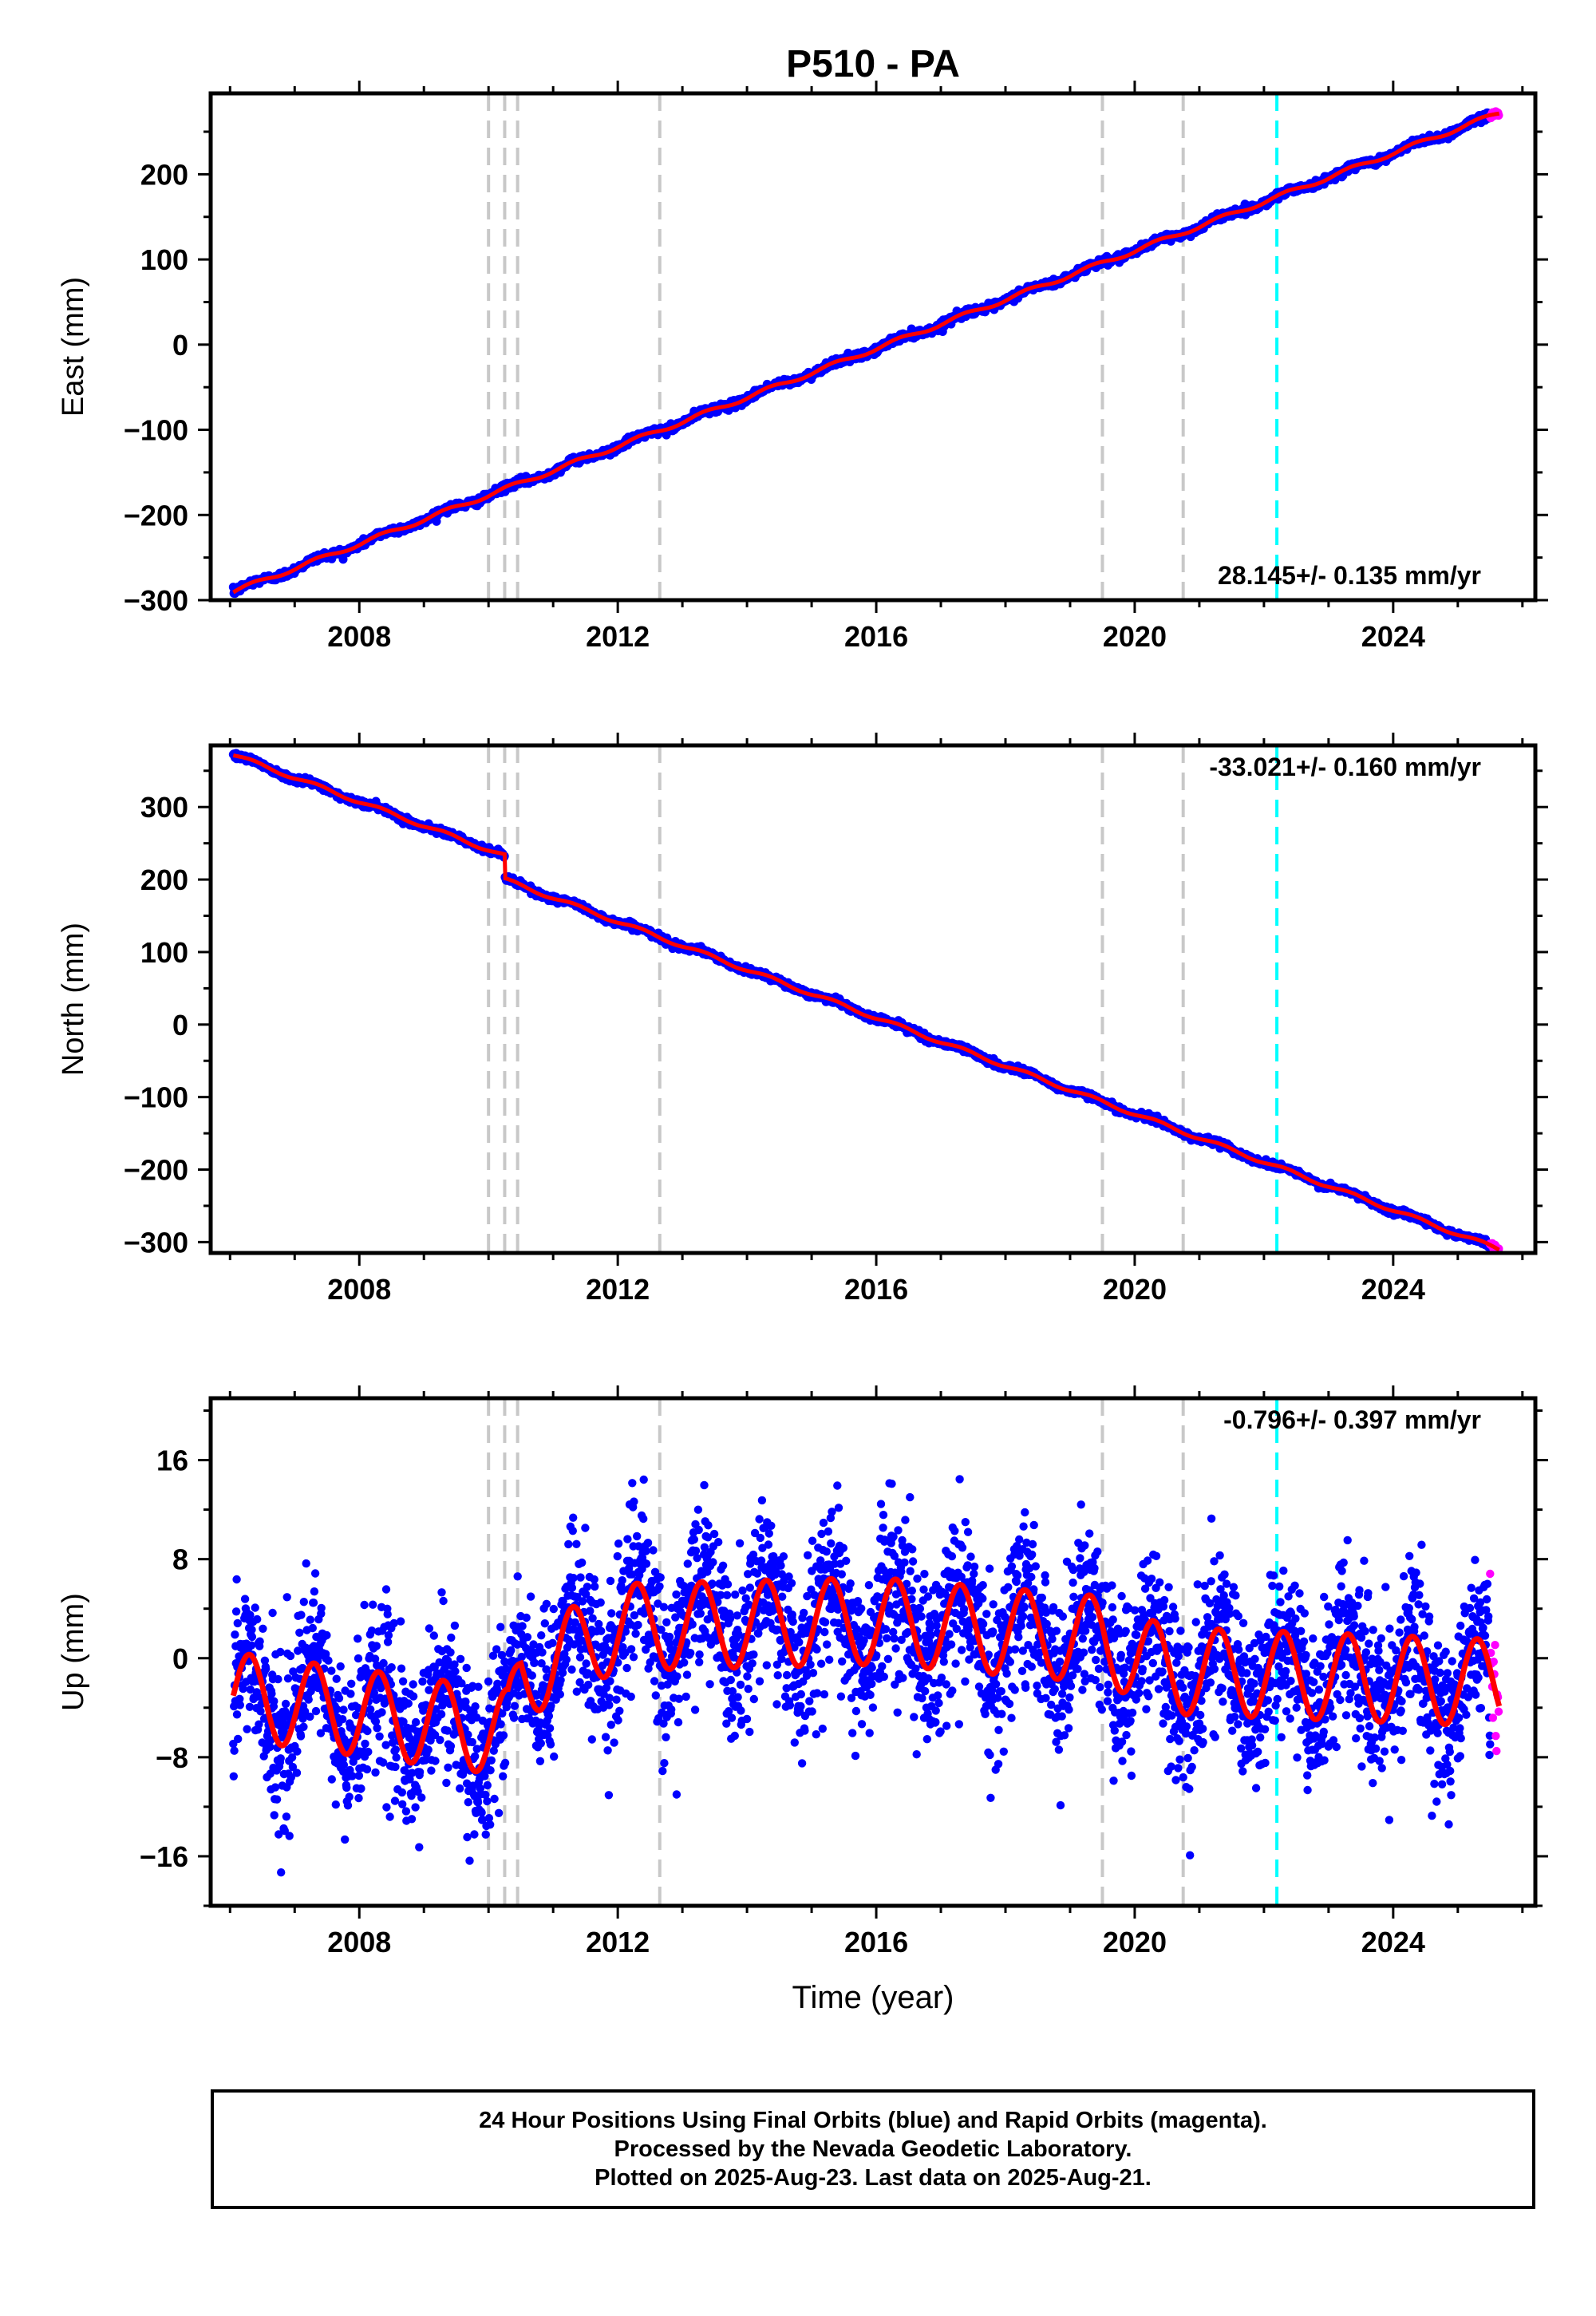 The height and width of the screenshot is (2316, 1596). What do you see at coordinates (873, 64) in the screenshot?
I see `figure-title: P510 - PA` at bounding box center [873, 64].